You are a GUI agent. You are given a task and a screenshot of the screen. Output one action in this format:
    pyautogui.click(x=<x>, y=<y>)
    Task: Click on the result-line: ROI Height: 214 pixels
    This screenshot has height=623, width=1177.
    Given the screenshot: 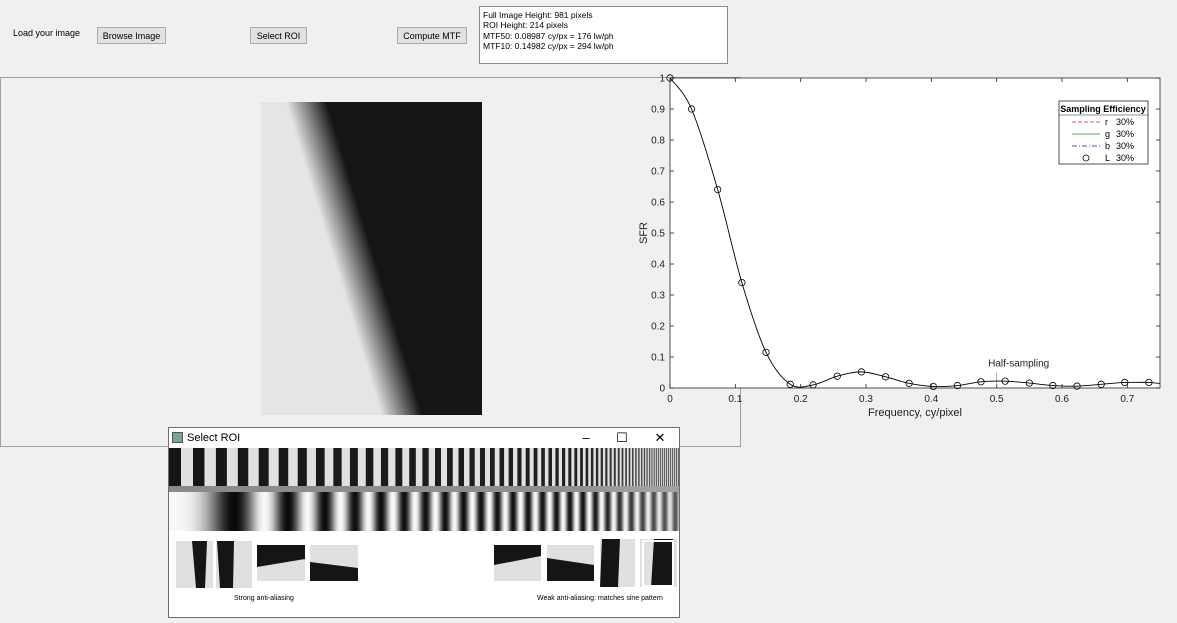 What is the action you would take?
    pyautogui.click(x=526, y=25)
    